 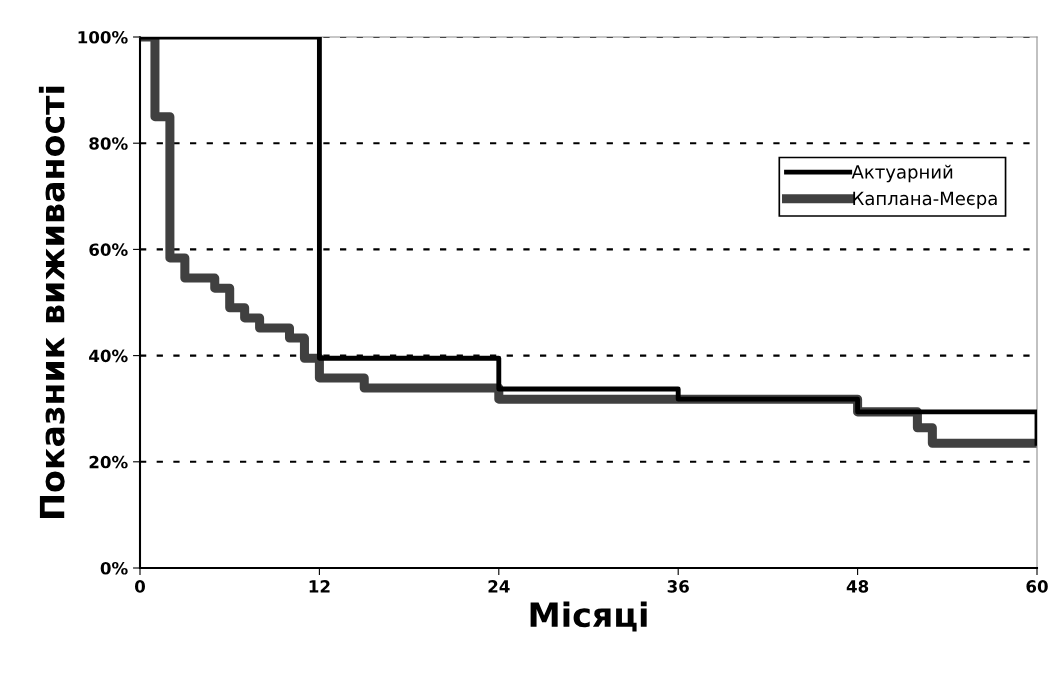 I want to click on legend-label: Актуарний, so click(x=902, y=173).